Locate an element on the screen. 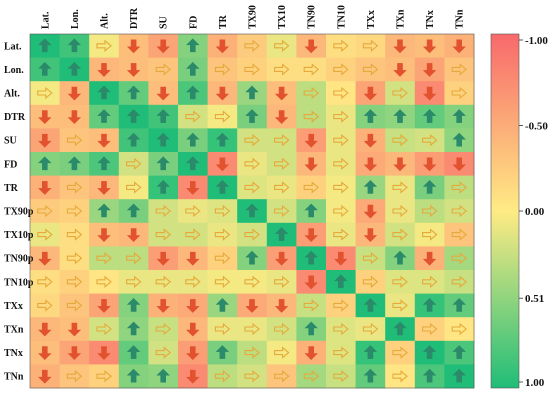 This screenshot has height=418, width=550. row-label: TNn is located at coordinates (14, 377).